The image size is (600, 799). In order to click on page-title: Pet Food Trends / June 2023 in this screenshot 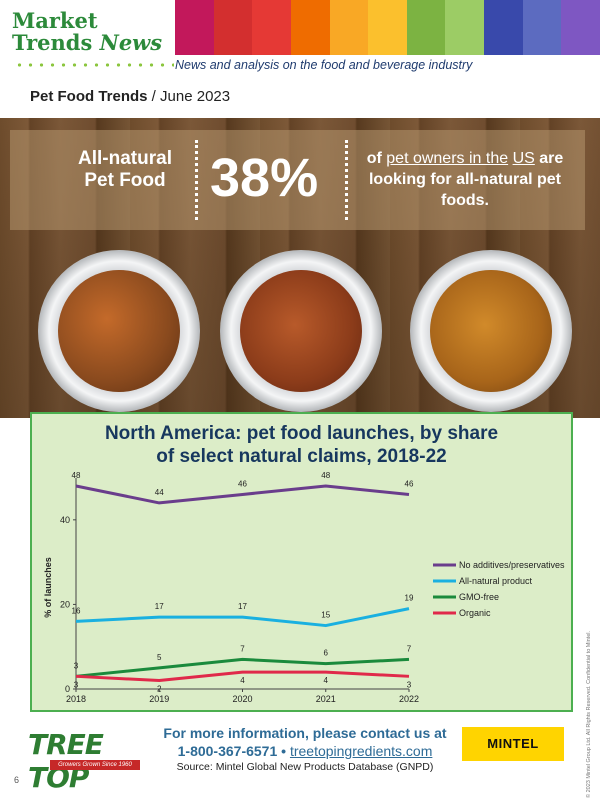, I will do `click(130, 96)`.